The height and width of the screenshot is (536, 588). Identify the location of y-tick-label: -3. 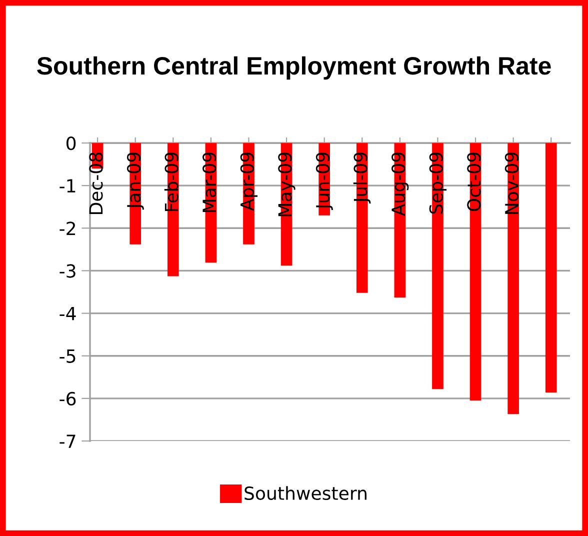
(68, 271).